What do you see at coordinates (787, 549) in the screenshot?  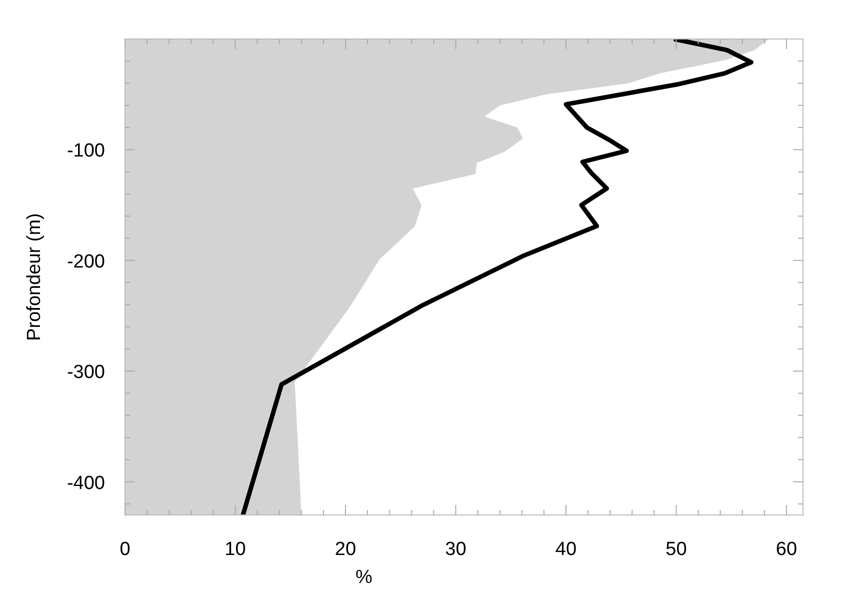 I see `x-tick-label: 60` at bounding box center [787, 549].